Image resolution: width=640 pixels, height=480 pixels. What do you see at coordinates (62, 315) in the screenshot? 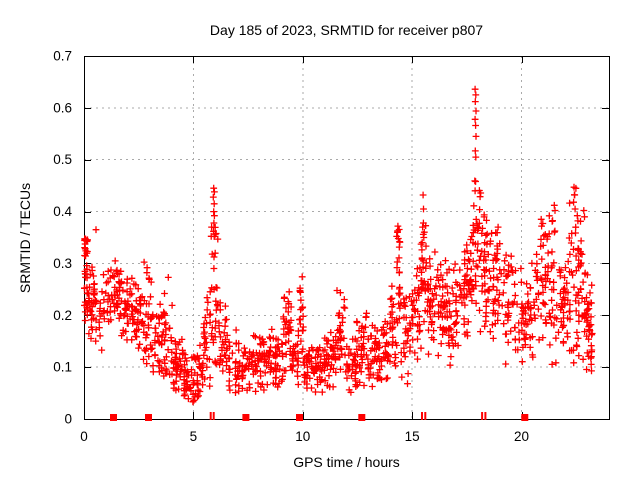
I see `y-tick-label: 0.2` at bounding box center [62, 315].